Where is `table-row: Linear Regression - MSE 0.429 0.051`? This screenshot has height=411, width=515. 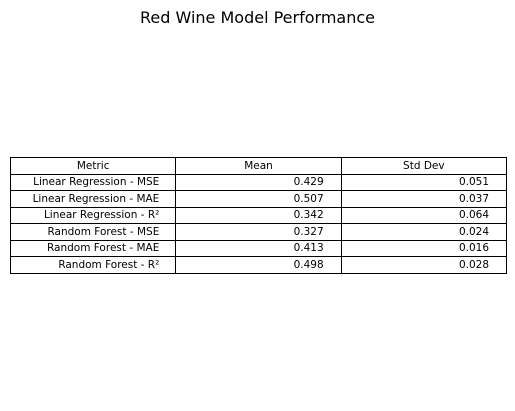
table-row: Linear Regression - MSE 0.429 0.051 is located at coordinates (258, 182).